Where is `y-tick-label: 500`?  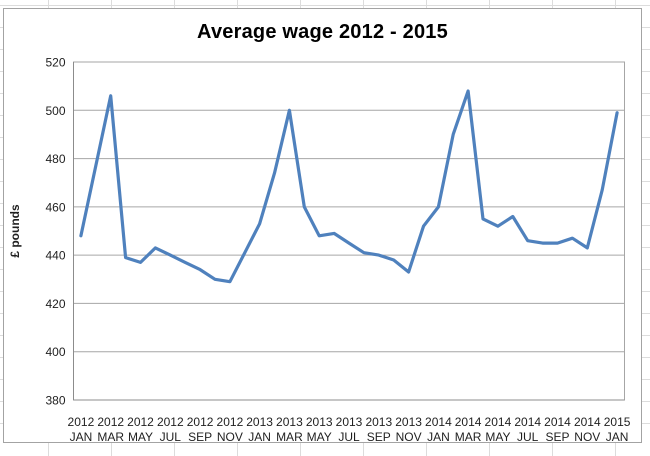 y-tick-label: 500 is located at coordinates (55, 111).